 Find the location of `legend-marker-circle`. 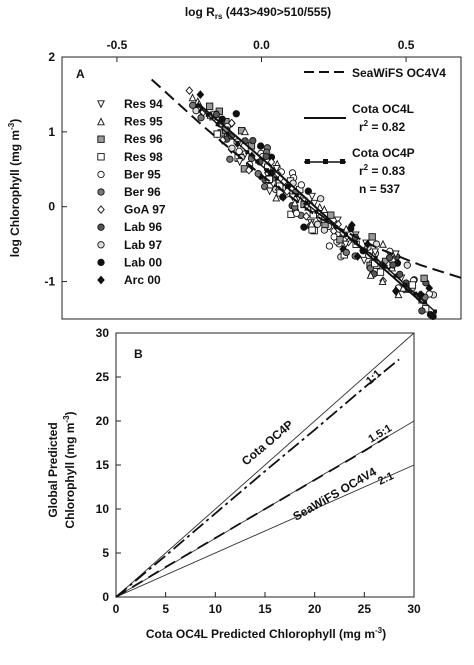

legend-marker-circle is located at coordinates (101, 174).